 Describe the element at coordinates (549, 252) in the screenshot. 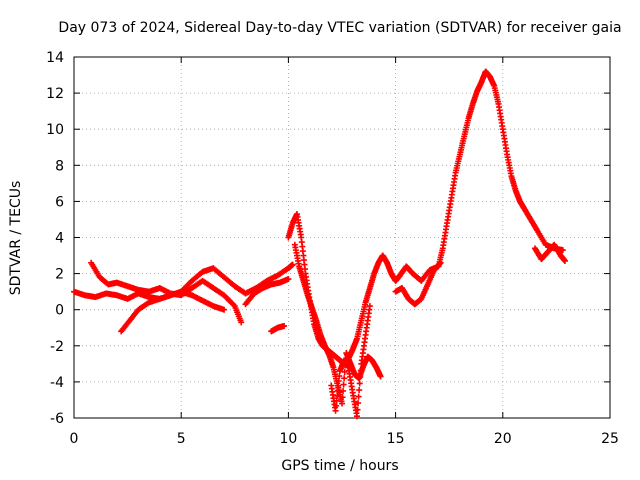

I see `series-track-j` at that location.